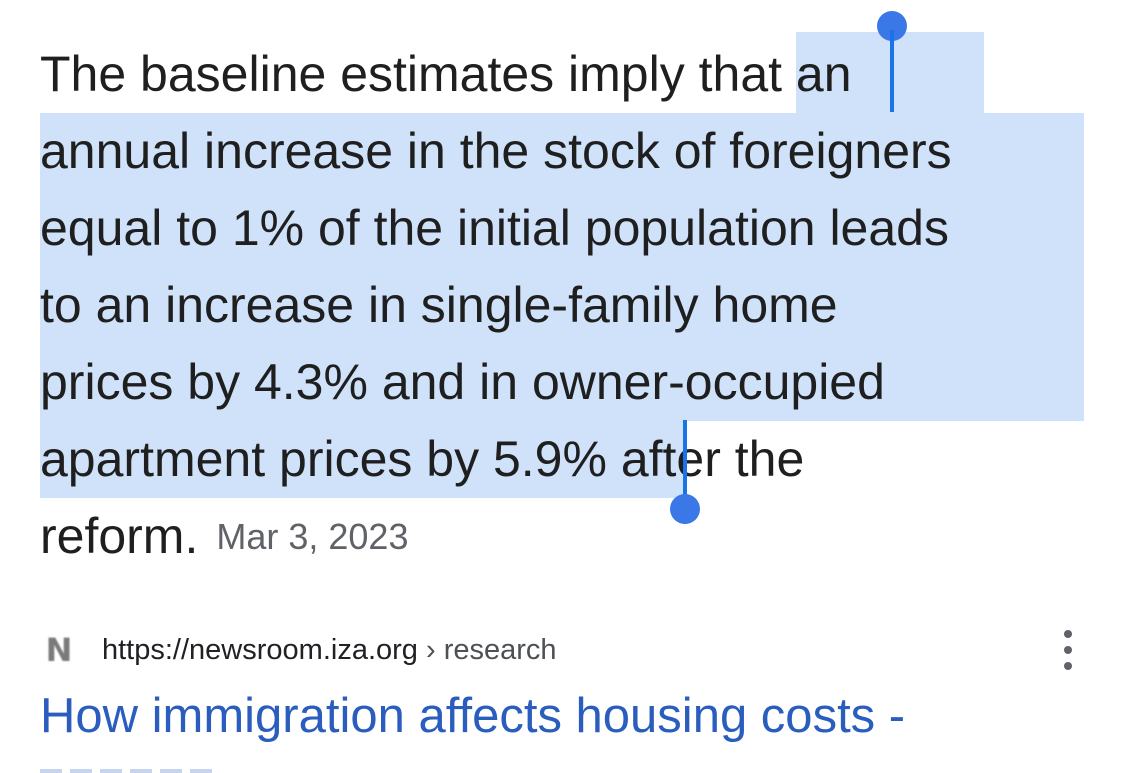  Describe the element at coordinates (487, 649) in the screenshot. I see `result-url-path: › research` at that location.